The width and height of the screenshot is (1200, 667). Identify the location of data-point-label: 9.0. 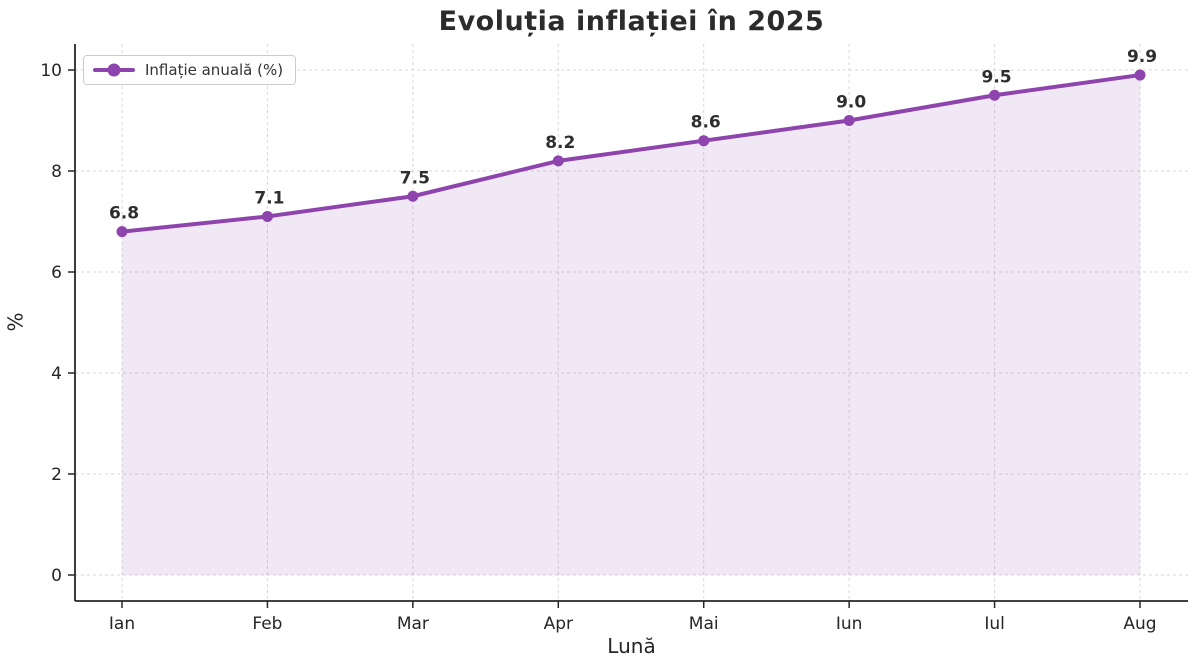
(851, 103).